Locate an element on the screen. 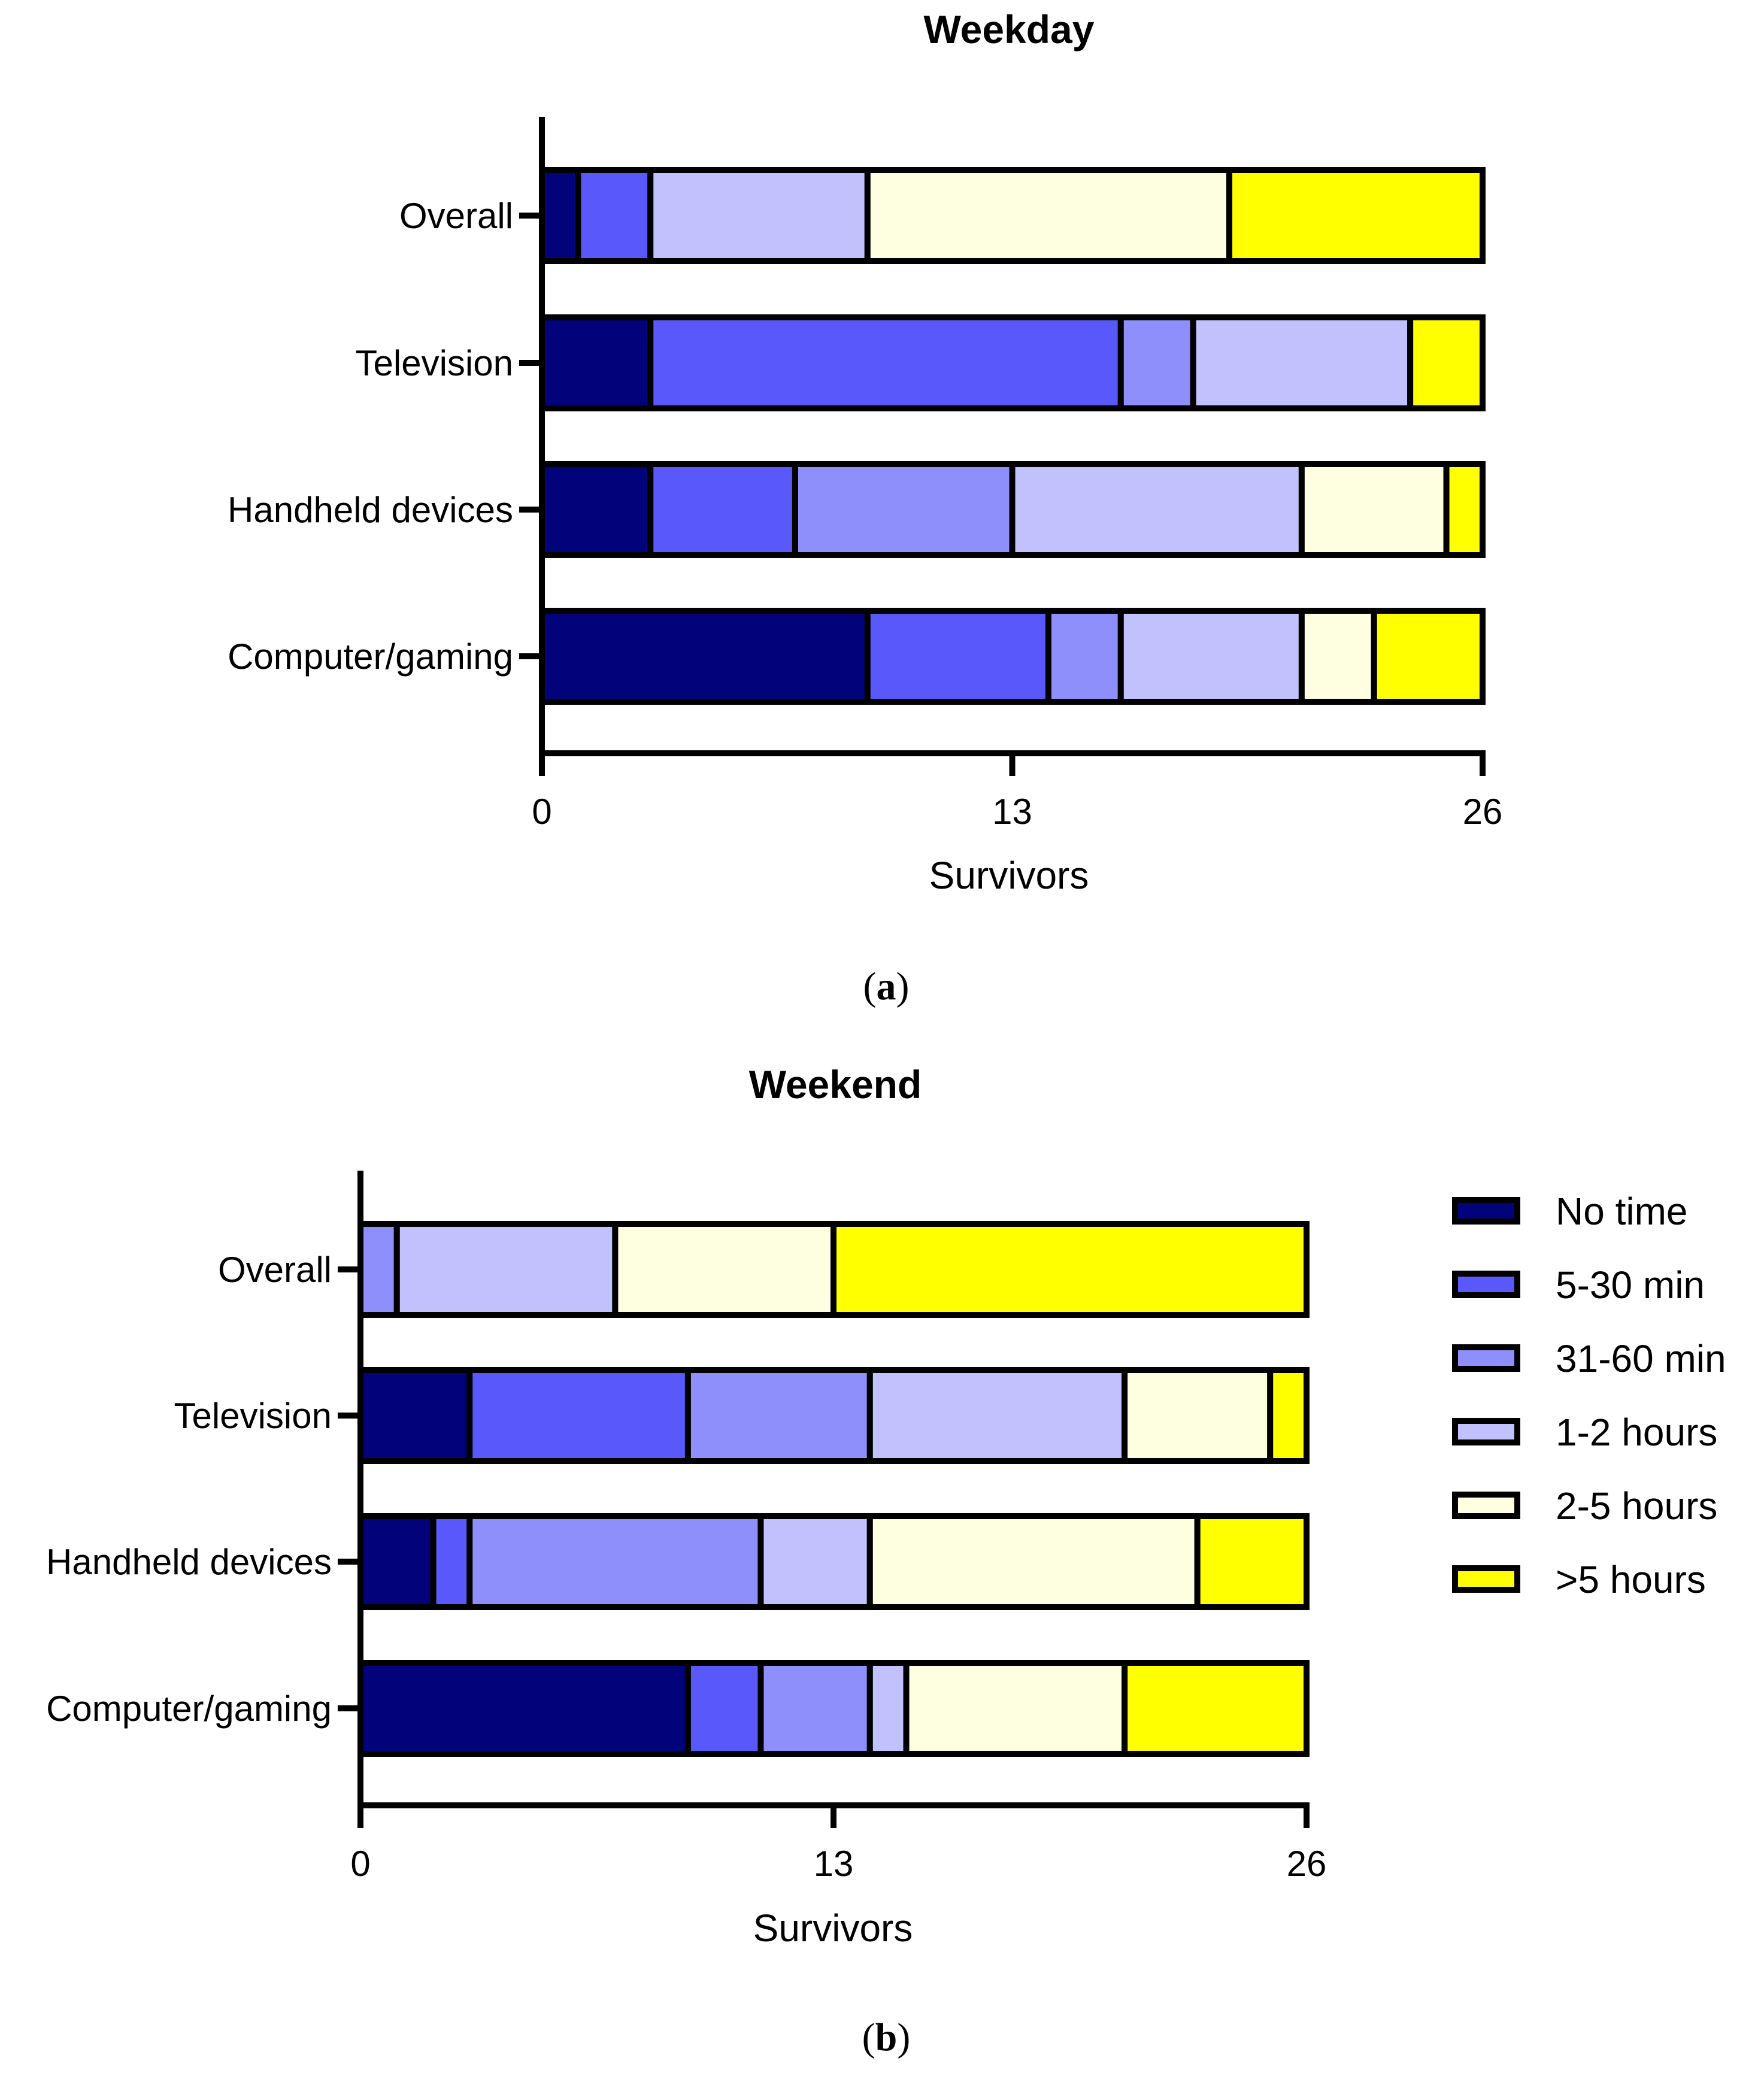  bar-weekend-overall-1-2-hours is located at coordinates (506, 1269).